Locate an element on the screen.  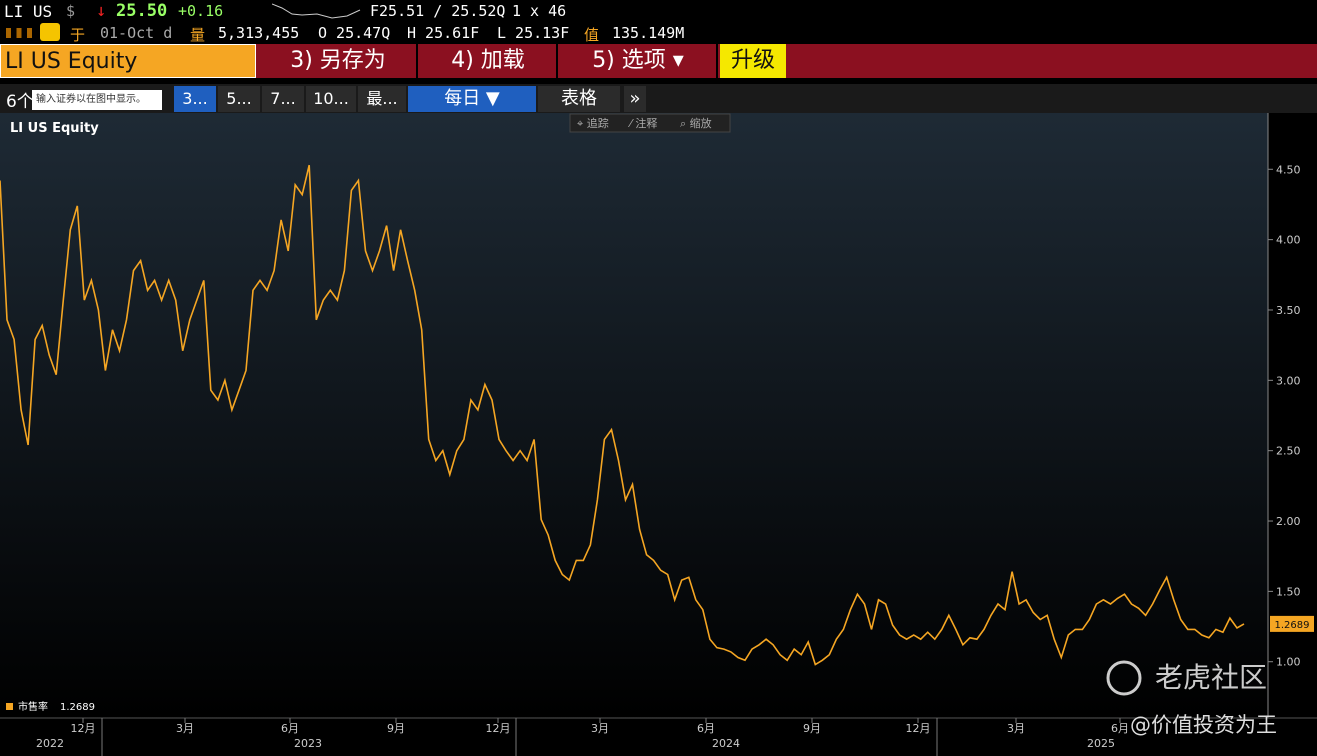
volume-label: 量 is located at coordinates (198, 35).